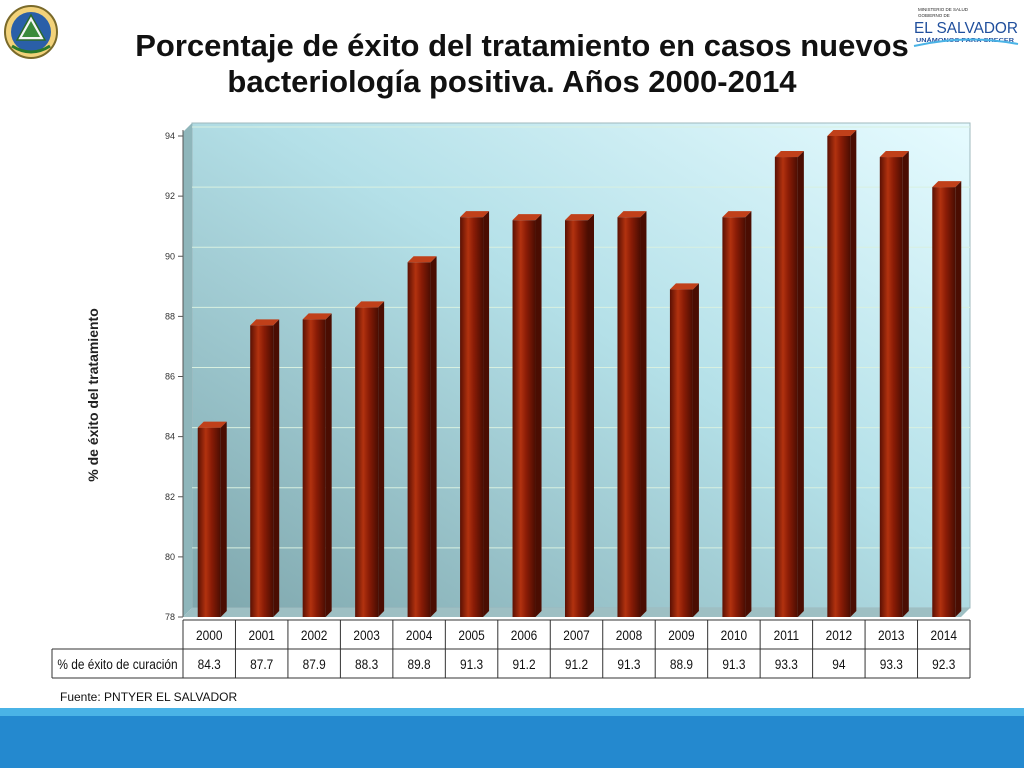 Image resolution: width=1024 pixels, height=768 pixels. I want to click on bar-2000, so click(212, 519).